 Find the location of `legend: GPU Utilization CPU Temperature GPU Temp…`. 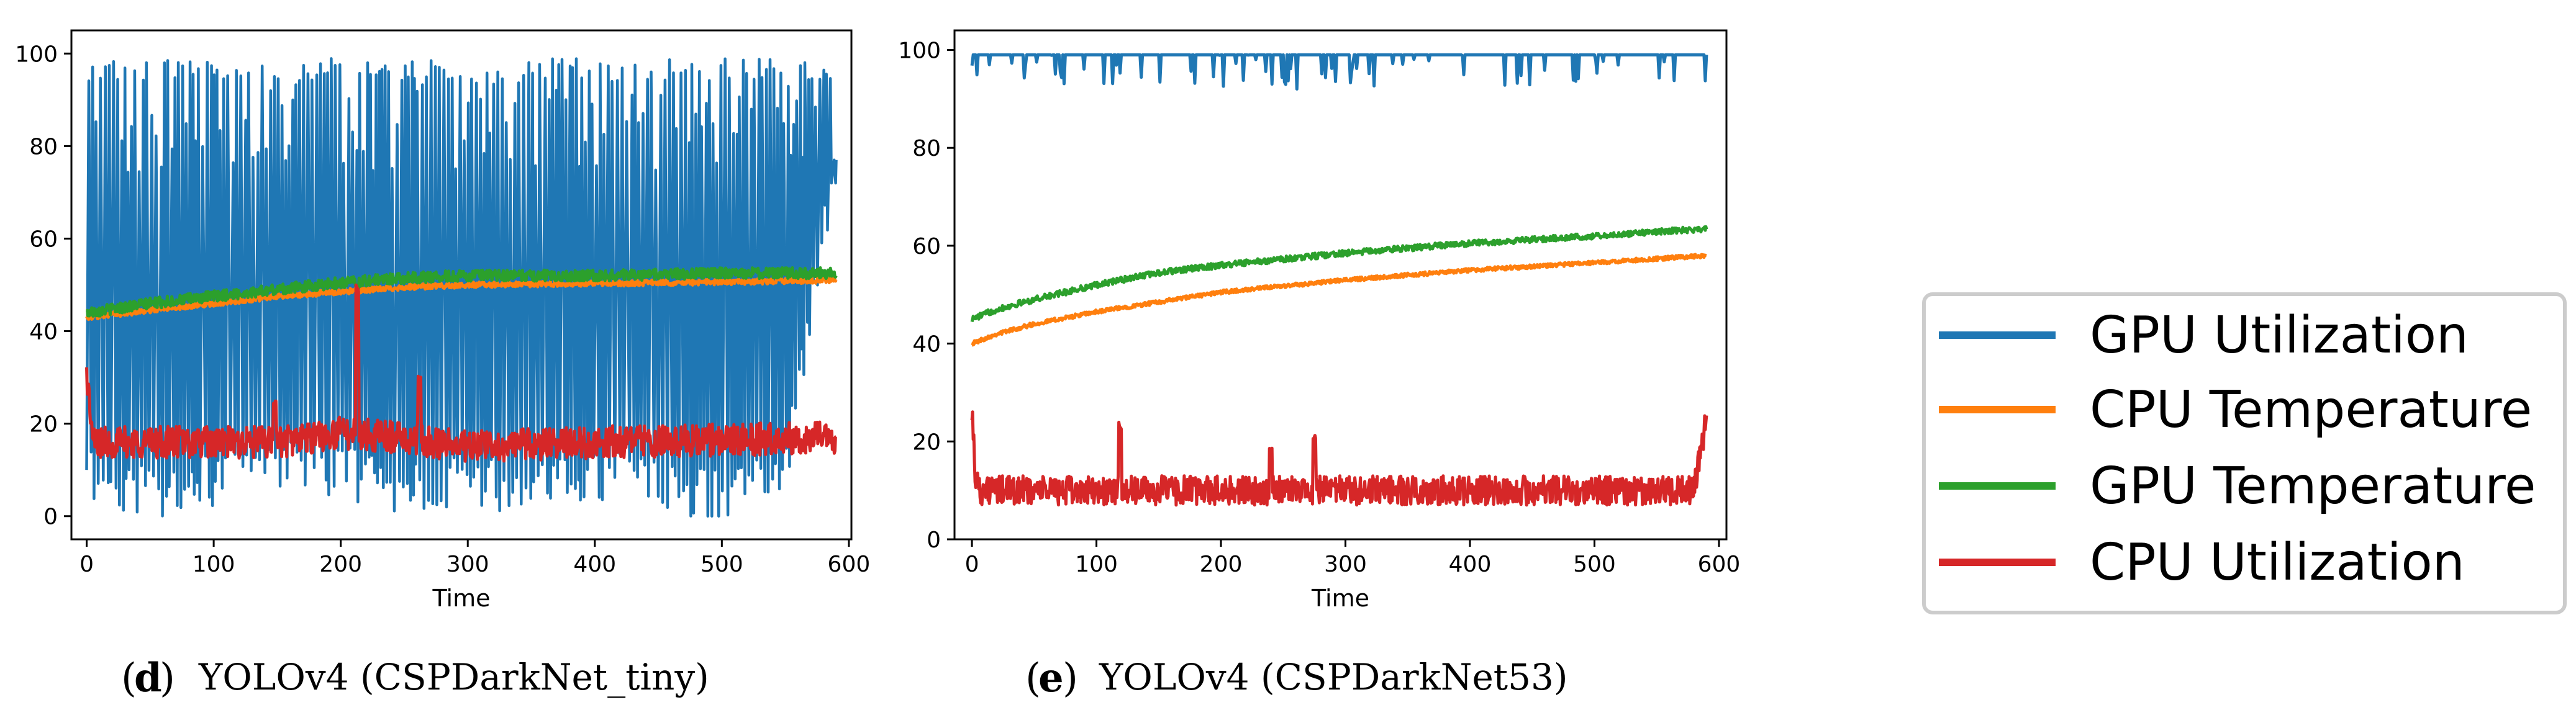

legend: GPU Utilization CPU Temperature GPU Temp… is located at coordinates (2244, 453).